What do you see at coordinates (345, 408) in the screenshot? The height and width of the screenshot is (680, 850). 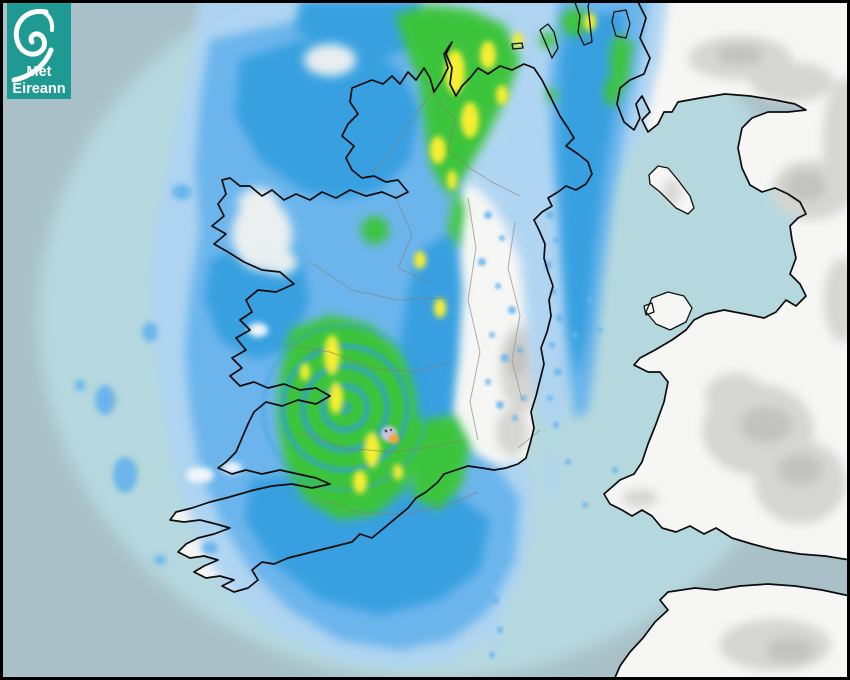 I see `radar-range-rings` at bounding box center [345, 408].